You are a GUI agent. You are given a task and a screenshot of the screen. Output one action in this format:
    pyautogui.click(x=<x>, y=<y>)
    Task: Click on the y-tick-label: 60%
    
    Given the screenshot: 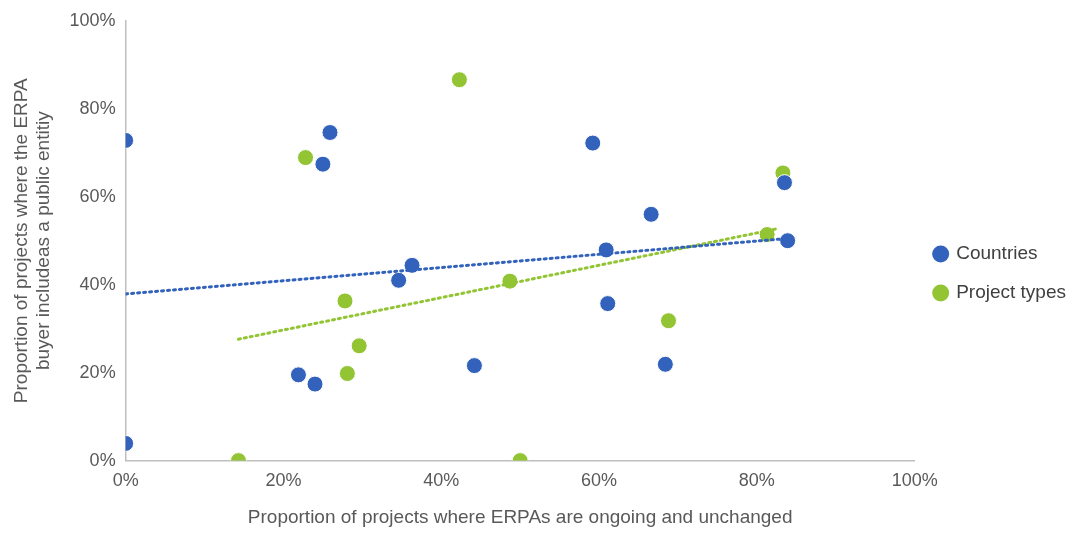 What is the action you would take?
    pyautogui.click(x=97, y=195)
    